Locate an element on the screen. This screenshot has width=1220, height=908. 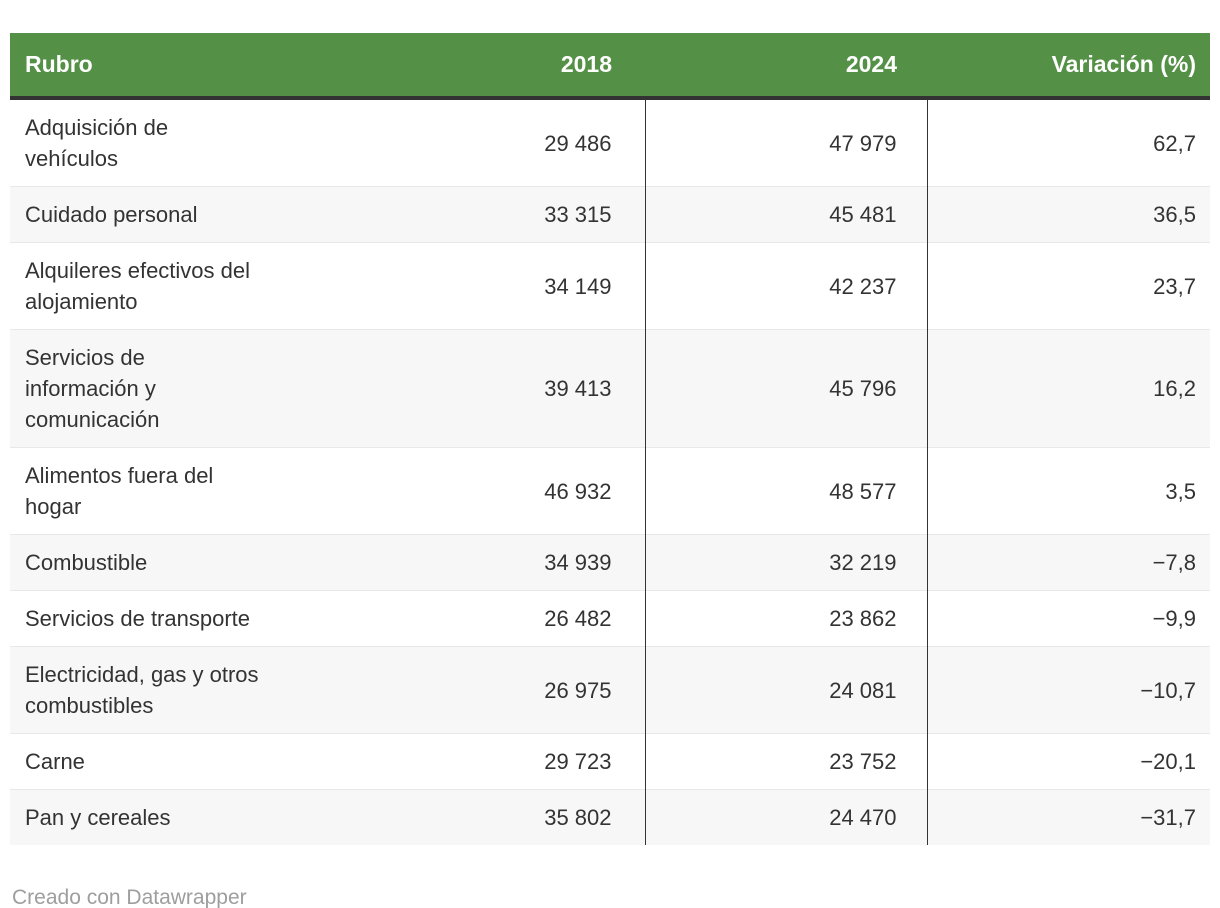
cell-variacion: −9,9 is located at coordinates (1068, 618).